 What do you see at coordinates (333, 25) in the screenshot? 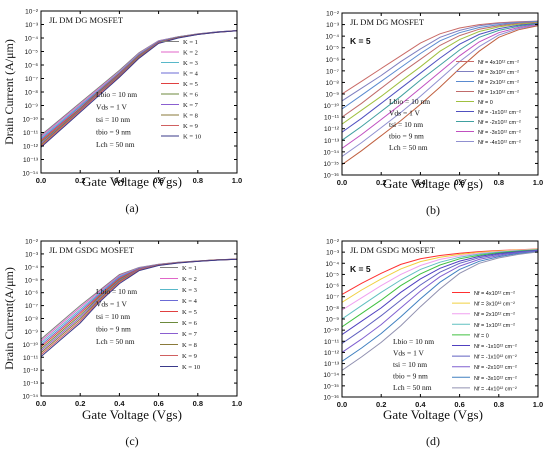
I see `y-tick-label: 10⁻³` at bounding box center [333, 25].